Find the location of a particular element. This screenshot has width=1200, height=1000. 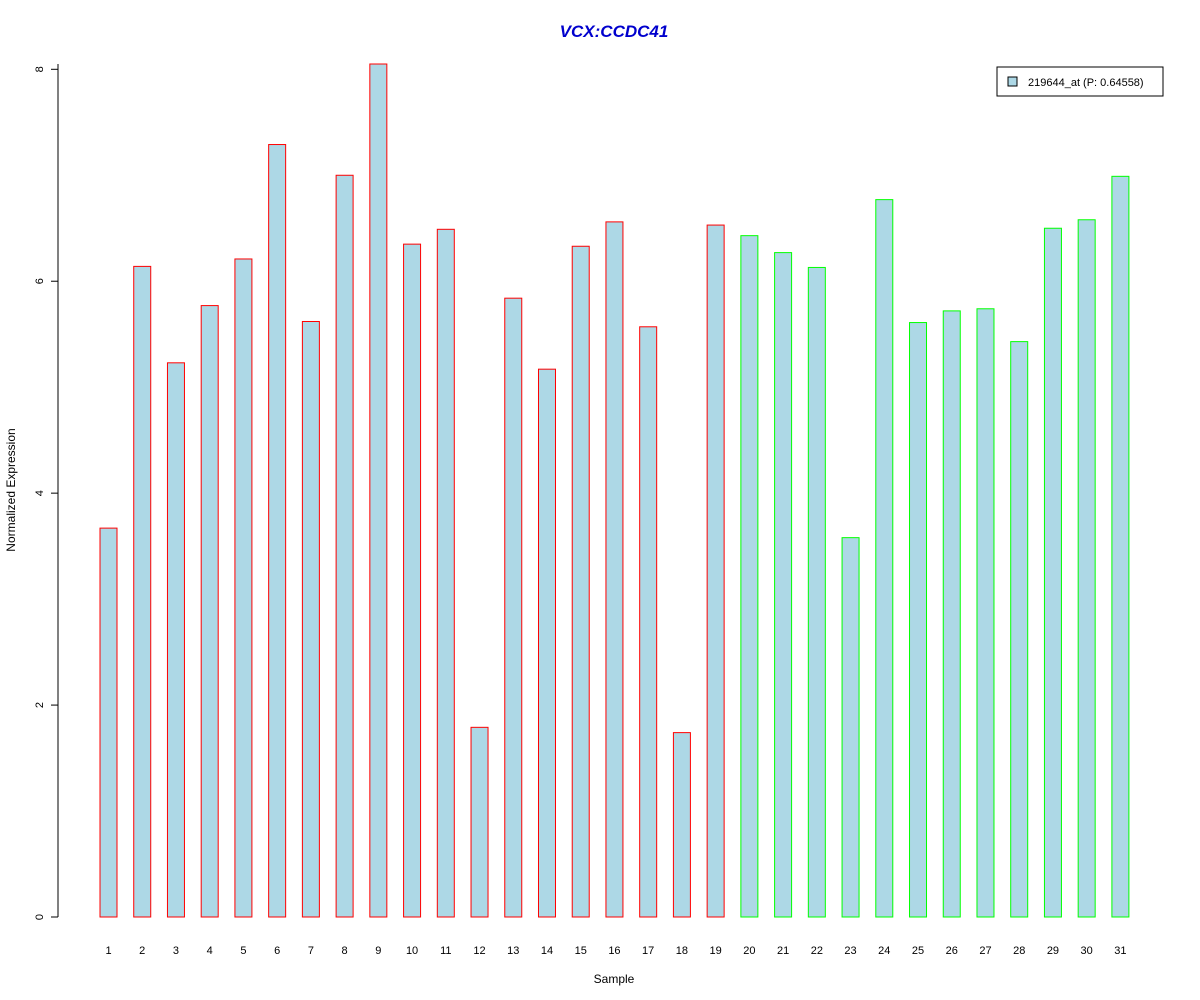

chart-title: VCX:CCDC41 is located at coordinates (614, 31).